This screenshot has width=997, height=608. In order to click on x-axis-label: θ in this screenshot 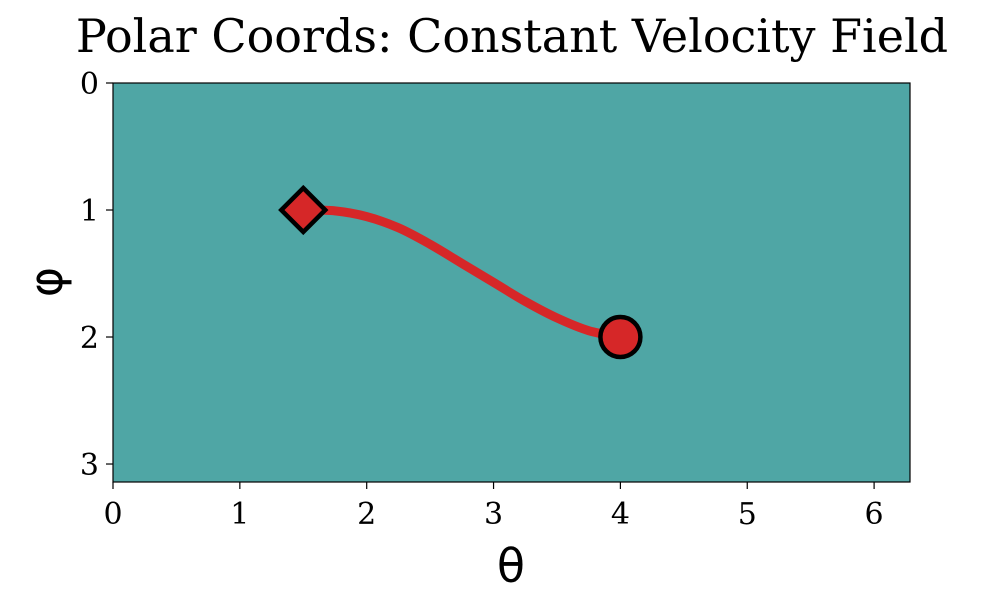, I will do `click(511, 566)`.